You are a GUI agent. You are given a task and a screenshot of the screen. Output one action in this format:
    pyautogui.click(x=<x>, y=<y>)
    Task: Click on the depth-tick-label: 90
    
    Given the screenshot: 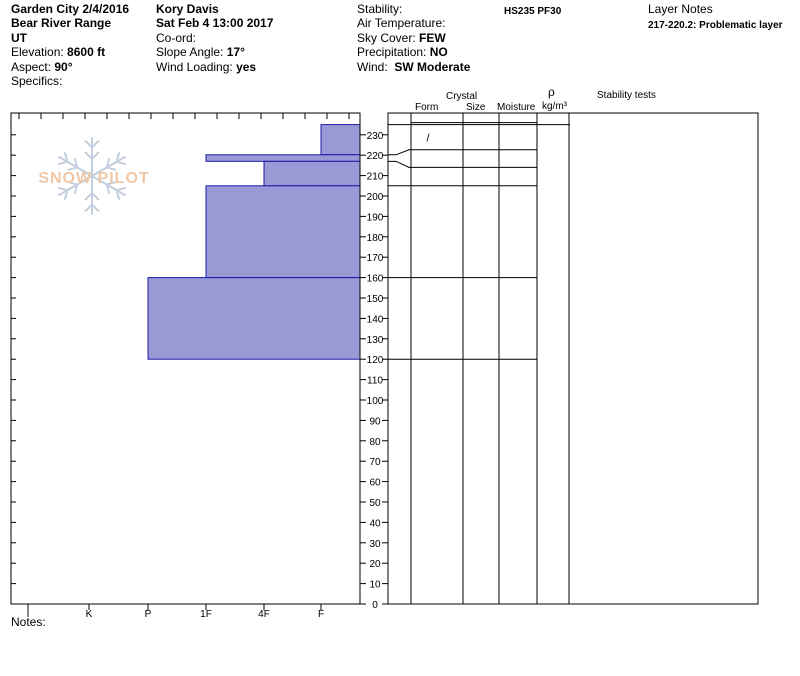 What is the action you would take?
    pyautogui.click(x=375, y=421)
    